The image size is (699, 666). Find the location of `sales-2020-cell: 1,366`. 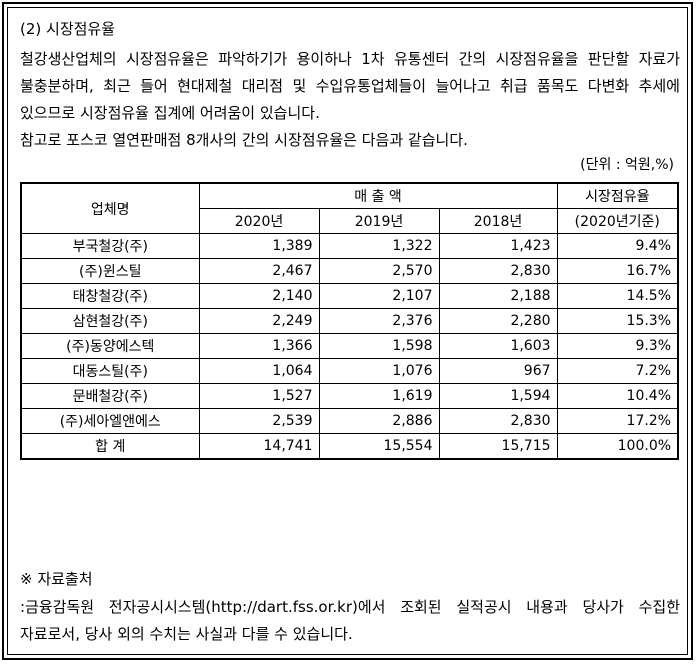

sales-2020-cell: 1,366 is located at coordinates (259, 346).